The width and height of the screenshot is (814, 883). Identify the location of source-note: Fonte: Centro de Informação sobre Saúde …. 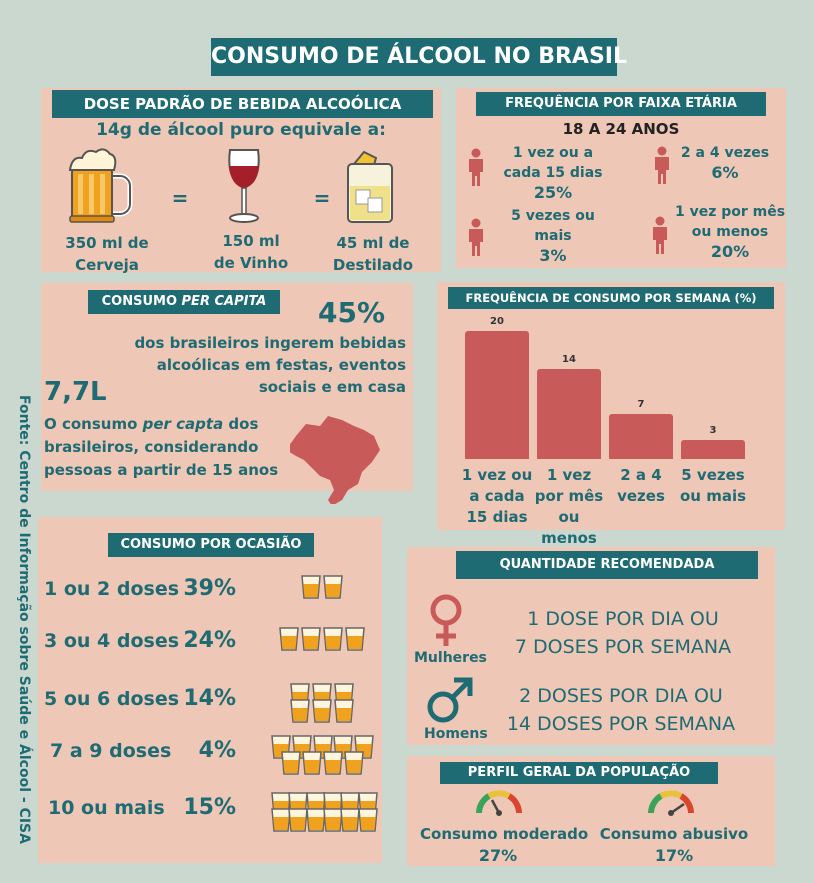
(24, 619).